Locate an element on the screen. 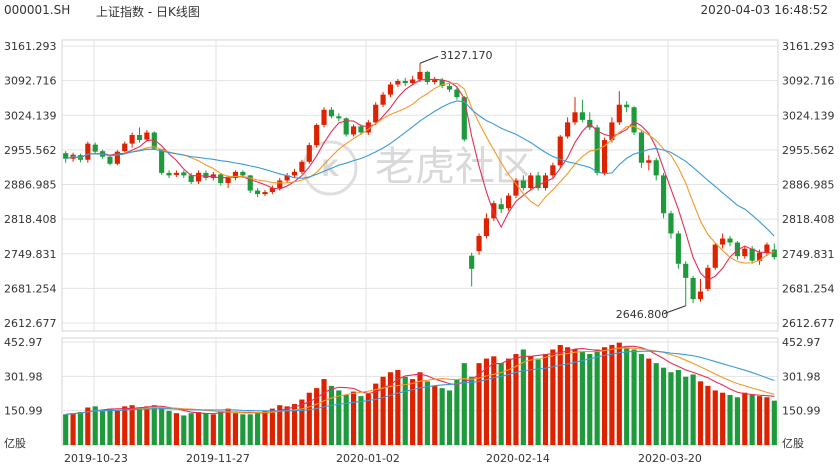 This screenshot has width=840, height=470. price-tick-label-right: 2612.677 is located at coordinates (808, 323).